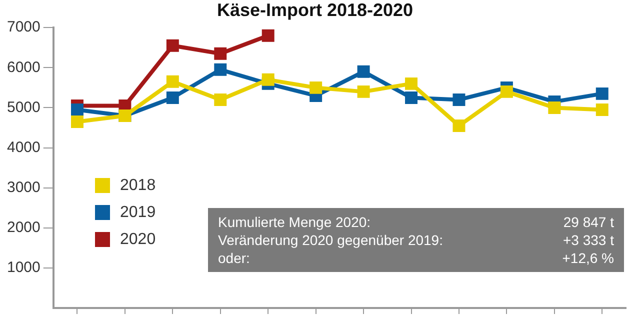 This screenshot has height=320, width=640. I want to click on chart-title: Käse-Import 2018-2020, so click(315, 10).